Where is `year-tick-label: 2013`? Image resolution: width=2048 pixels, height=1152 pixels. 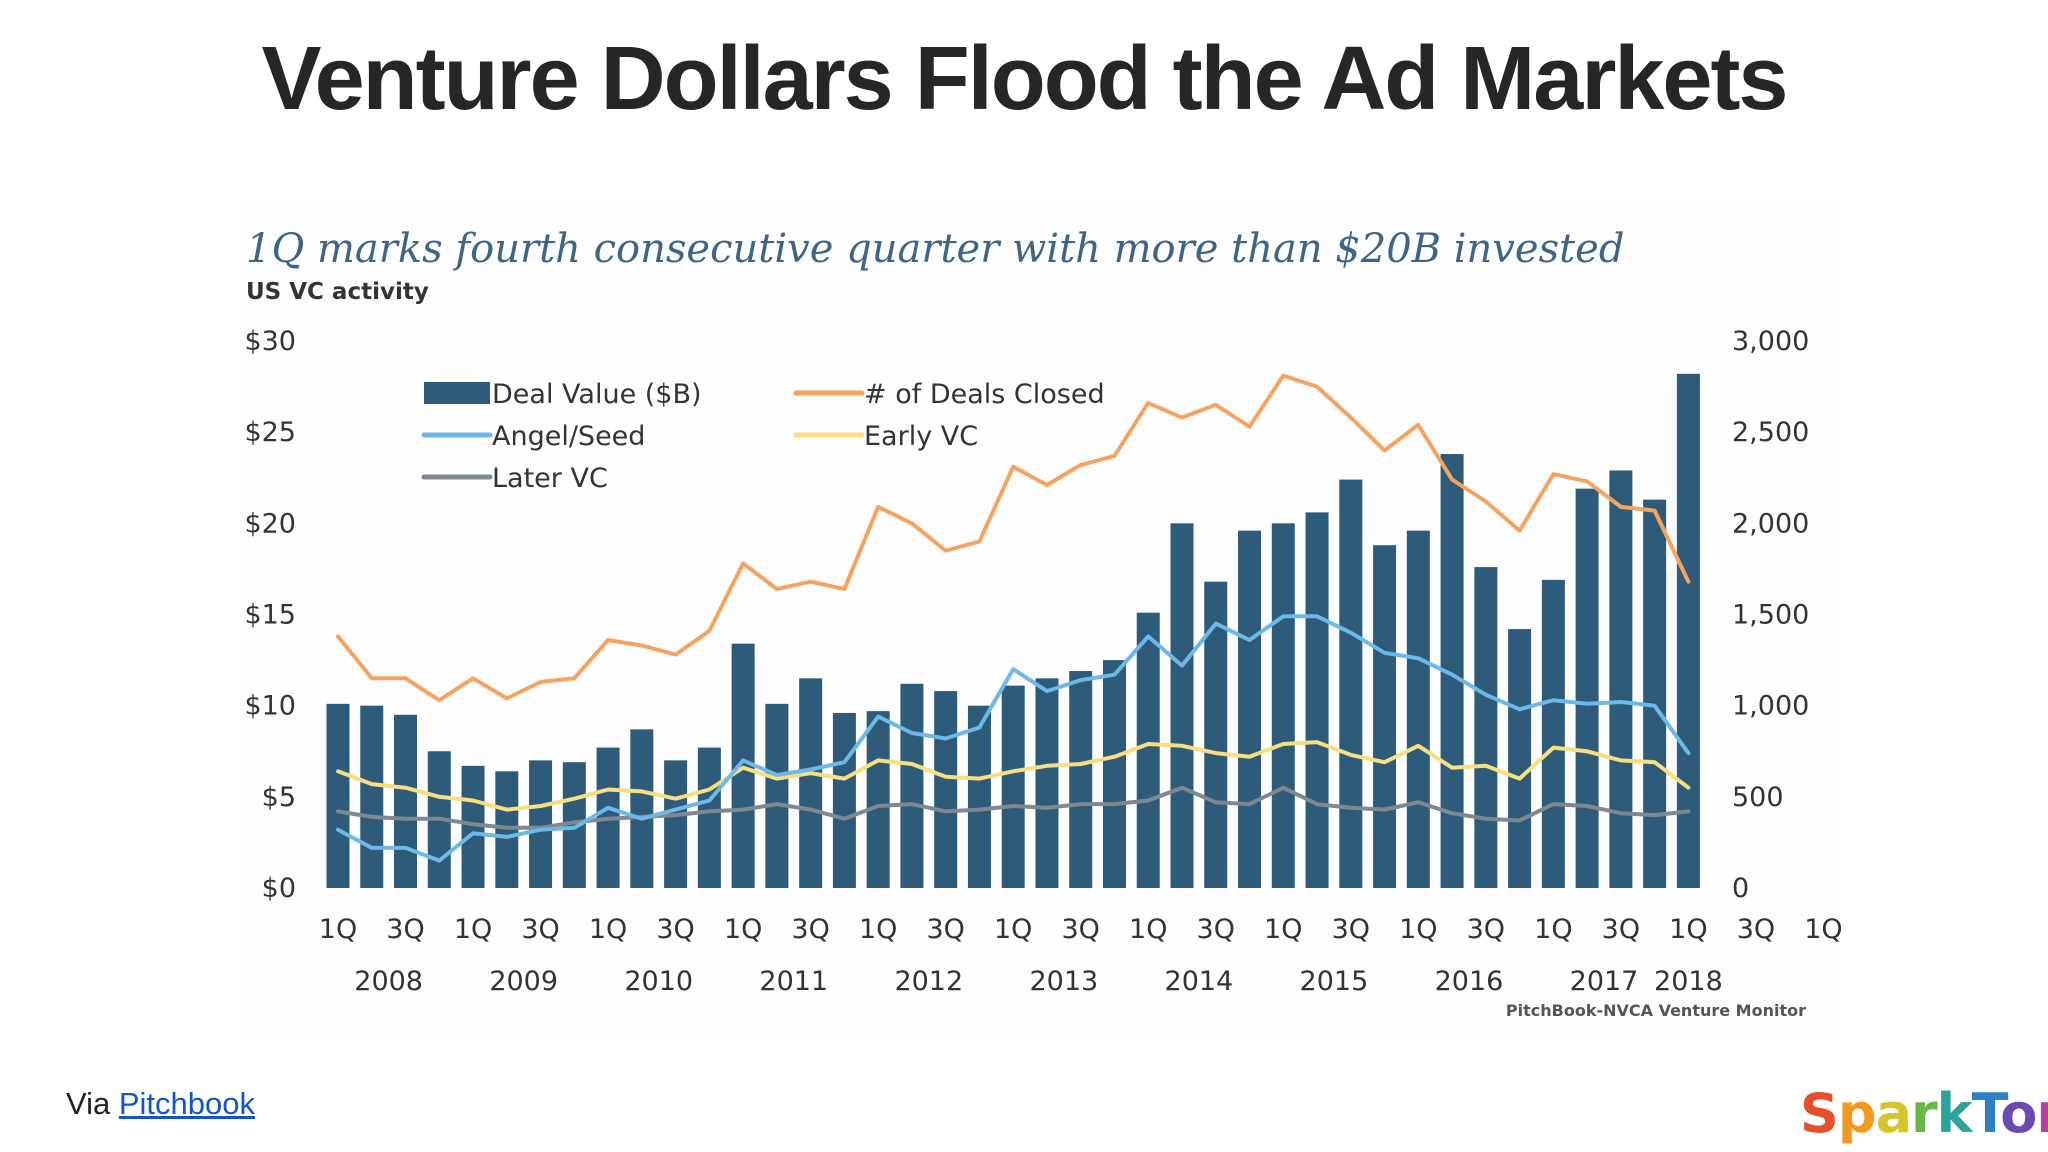
year-tick-label: 2013 is located at coordinates (1063, 981).